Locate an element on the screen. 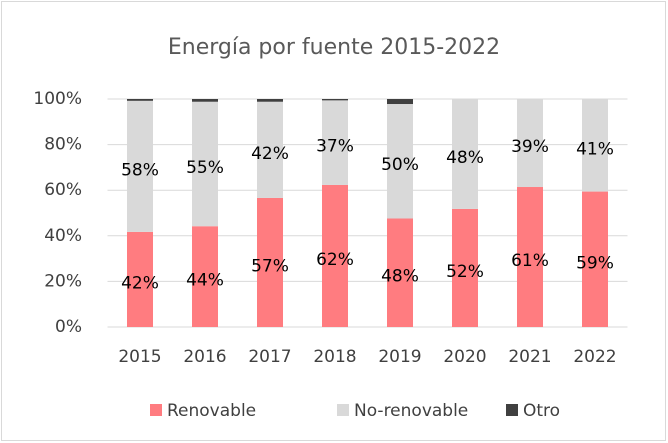 This screenshot has width=668, height=443. chart-title: Energía por fuente 2015-2022 is located at coordinates (334, 47).